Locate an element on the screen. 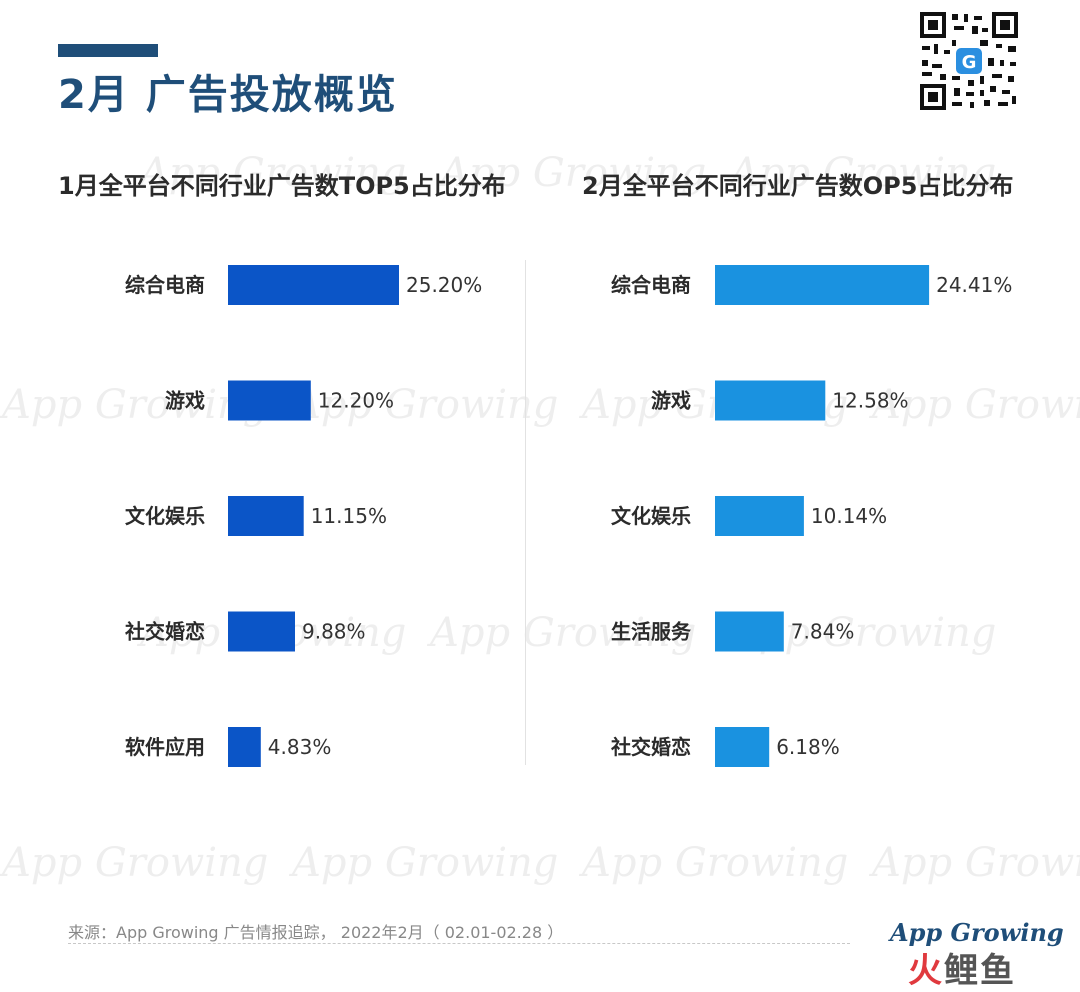 This screenshot has height=992, width=1080. left-category-label: 游戏 is located at coordinates (185, 401).